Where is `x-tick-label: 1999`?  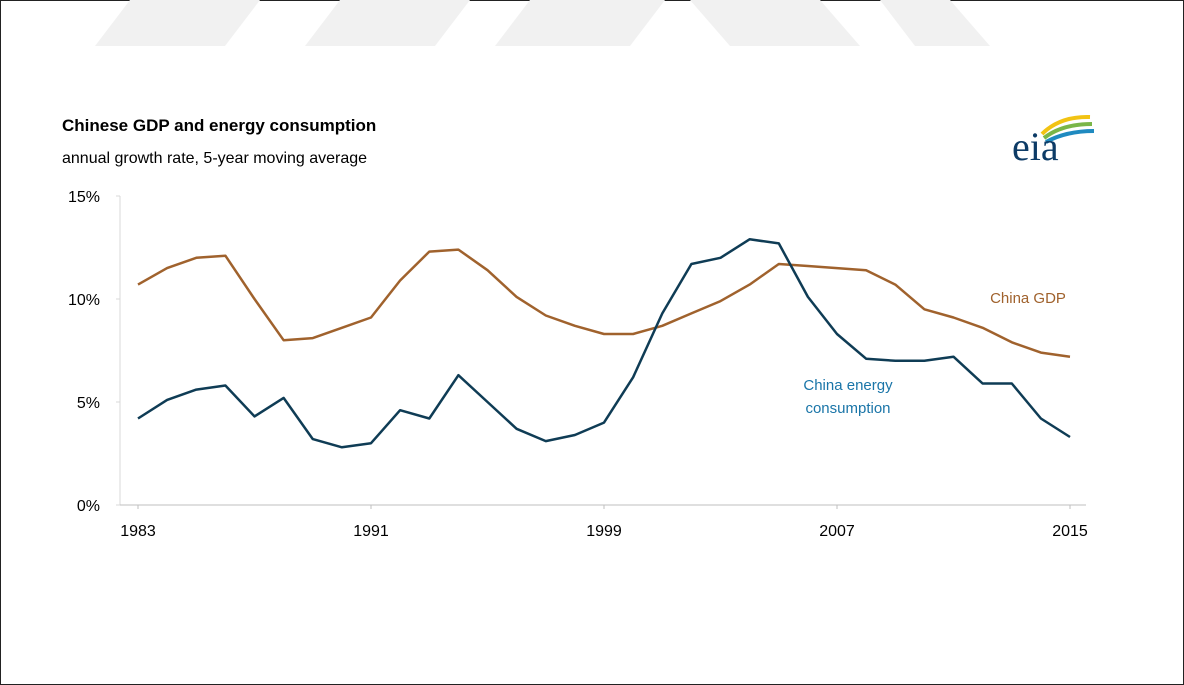 x-tick-label: 1999 is located at coordinates (604, 531).